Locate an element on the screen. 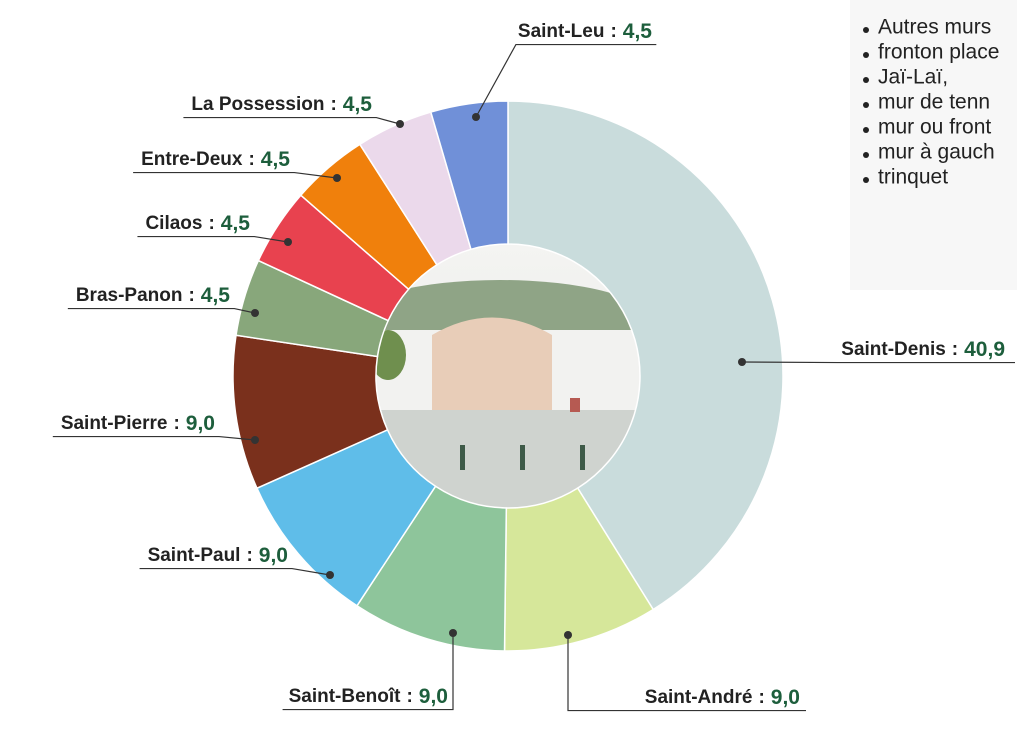 Image resolution: width=1017 pixels, height=731 pixels. slice-label: Saint-Benoît:9,0 is located at coordinates (368, 696).